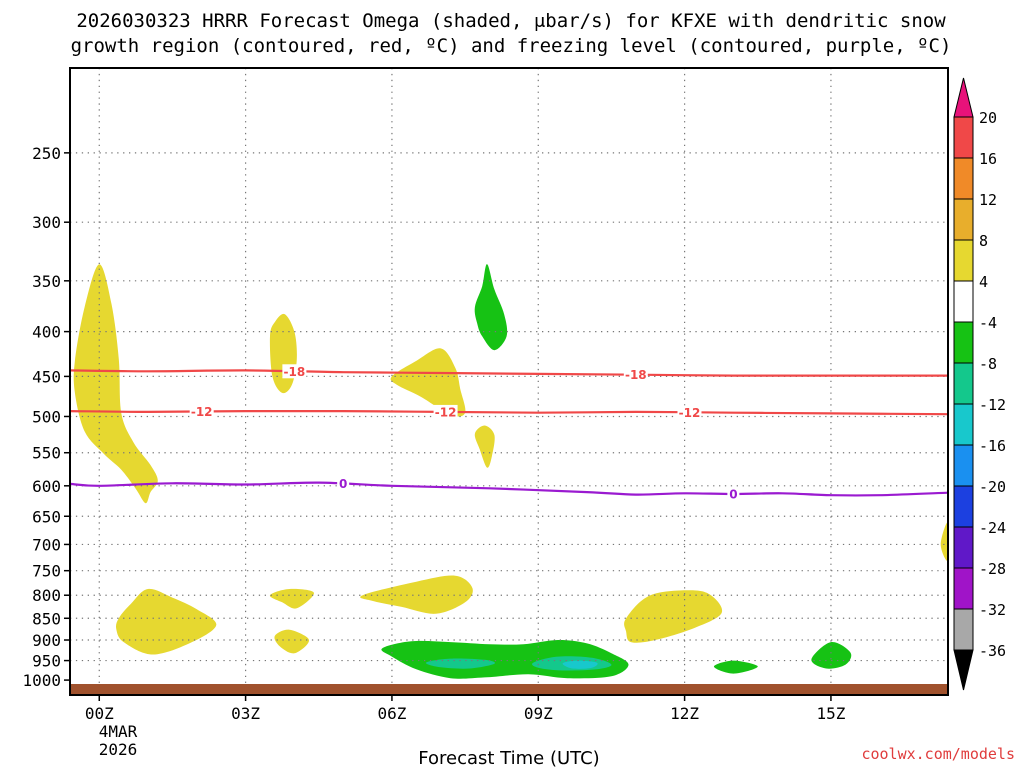 This screenshot has height=768, width=1024. I want to click on upward-motion-0z-tall, so click(115, 384).